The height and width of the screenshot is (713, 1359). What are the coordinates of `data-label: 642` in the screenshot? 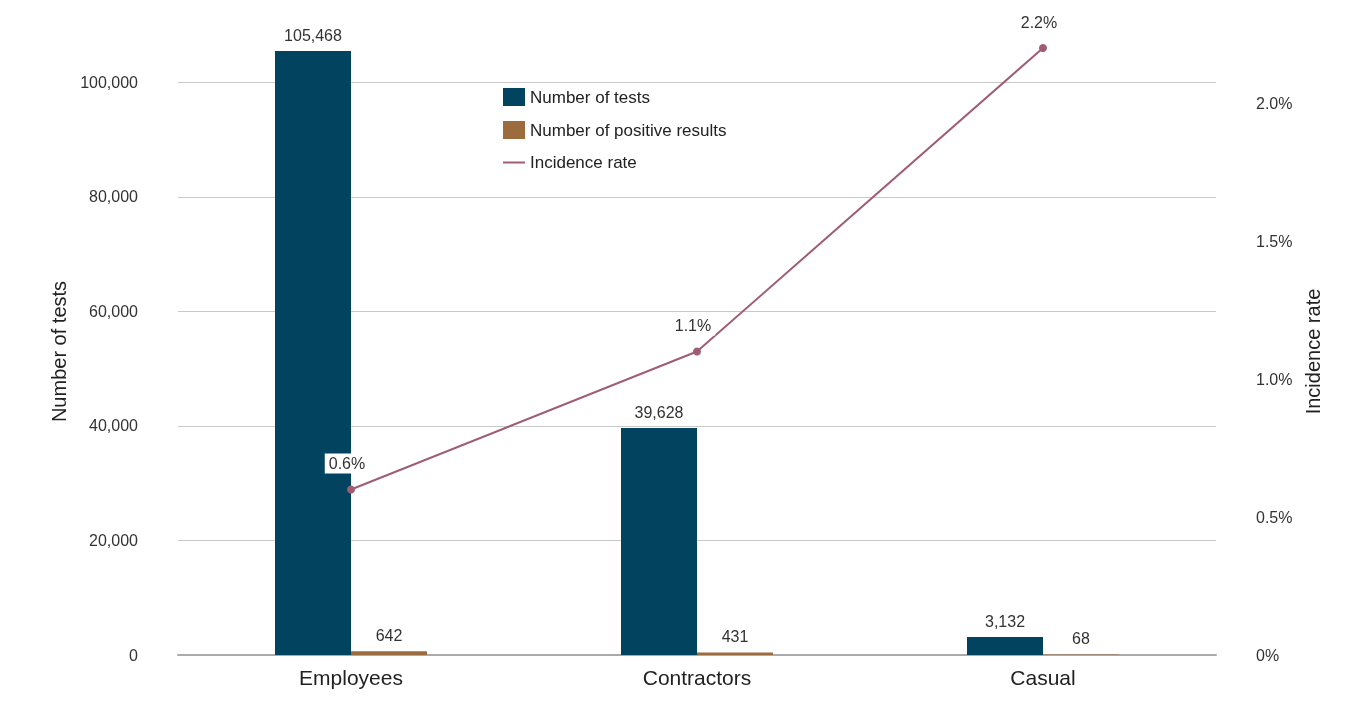 It's located at (389, 635).